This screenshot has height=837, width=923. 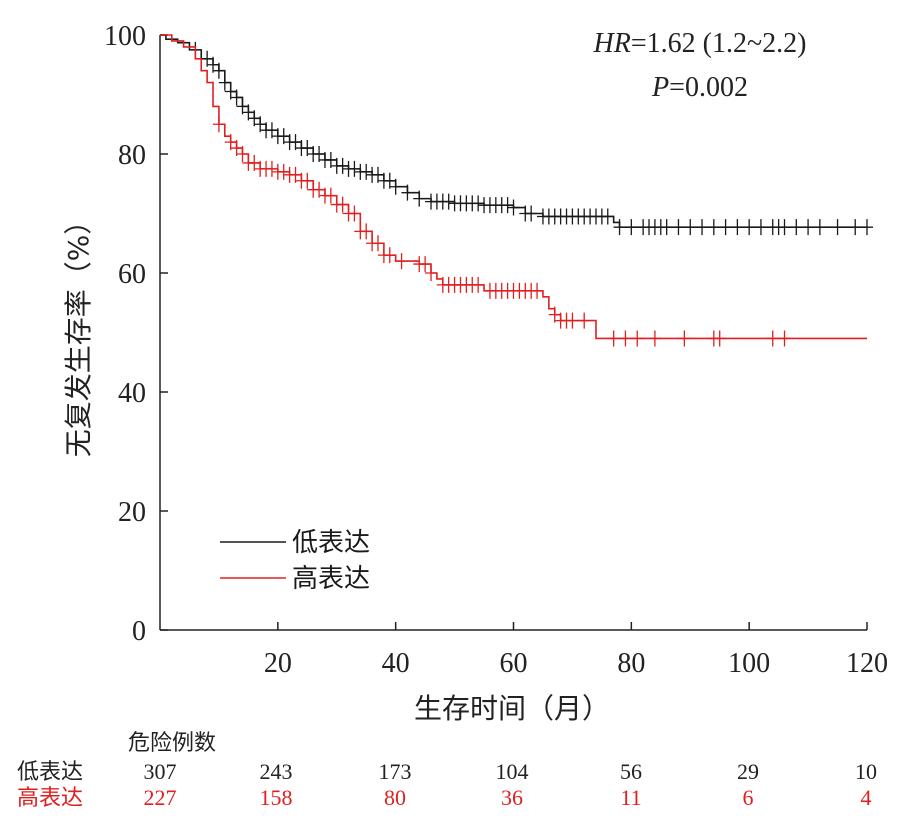 I want to click on x-tick-label: 40, so click(x=396, y=663).